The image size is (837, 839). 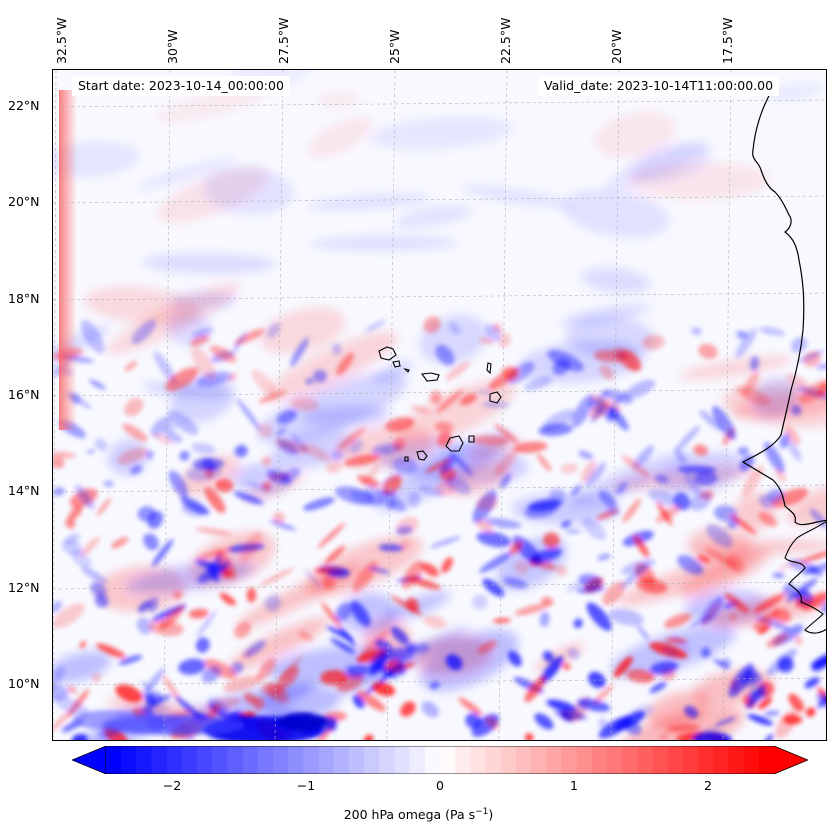 I want to click on lon-label-20w: 20°W, so click(x=616, y=46).